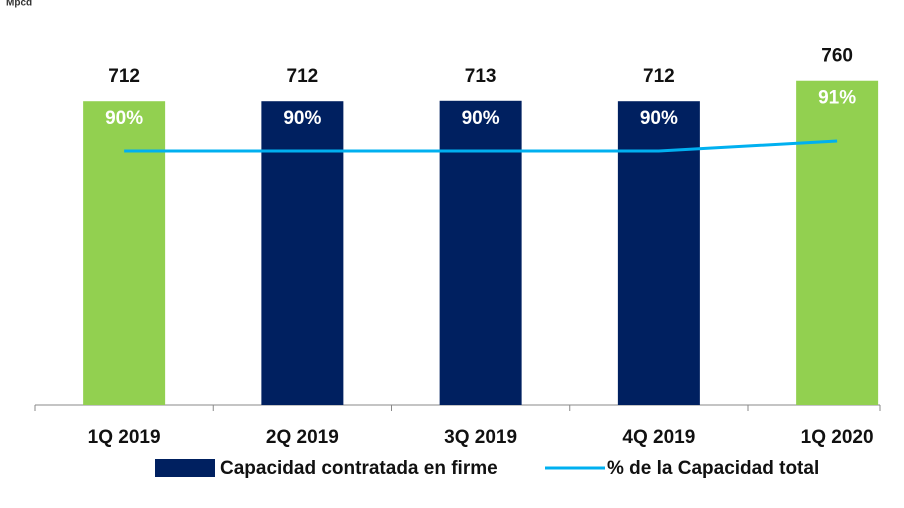 This screenshot has height=508, width=904. Describe the element at coordinates (302, 437) in the screenshot. I see `x-tick-label: 2Q 2019` at that location.